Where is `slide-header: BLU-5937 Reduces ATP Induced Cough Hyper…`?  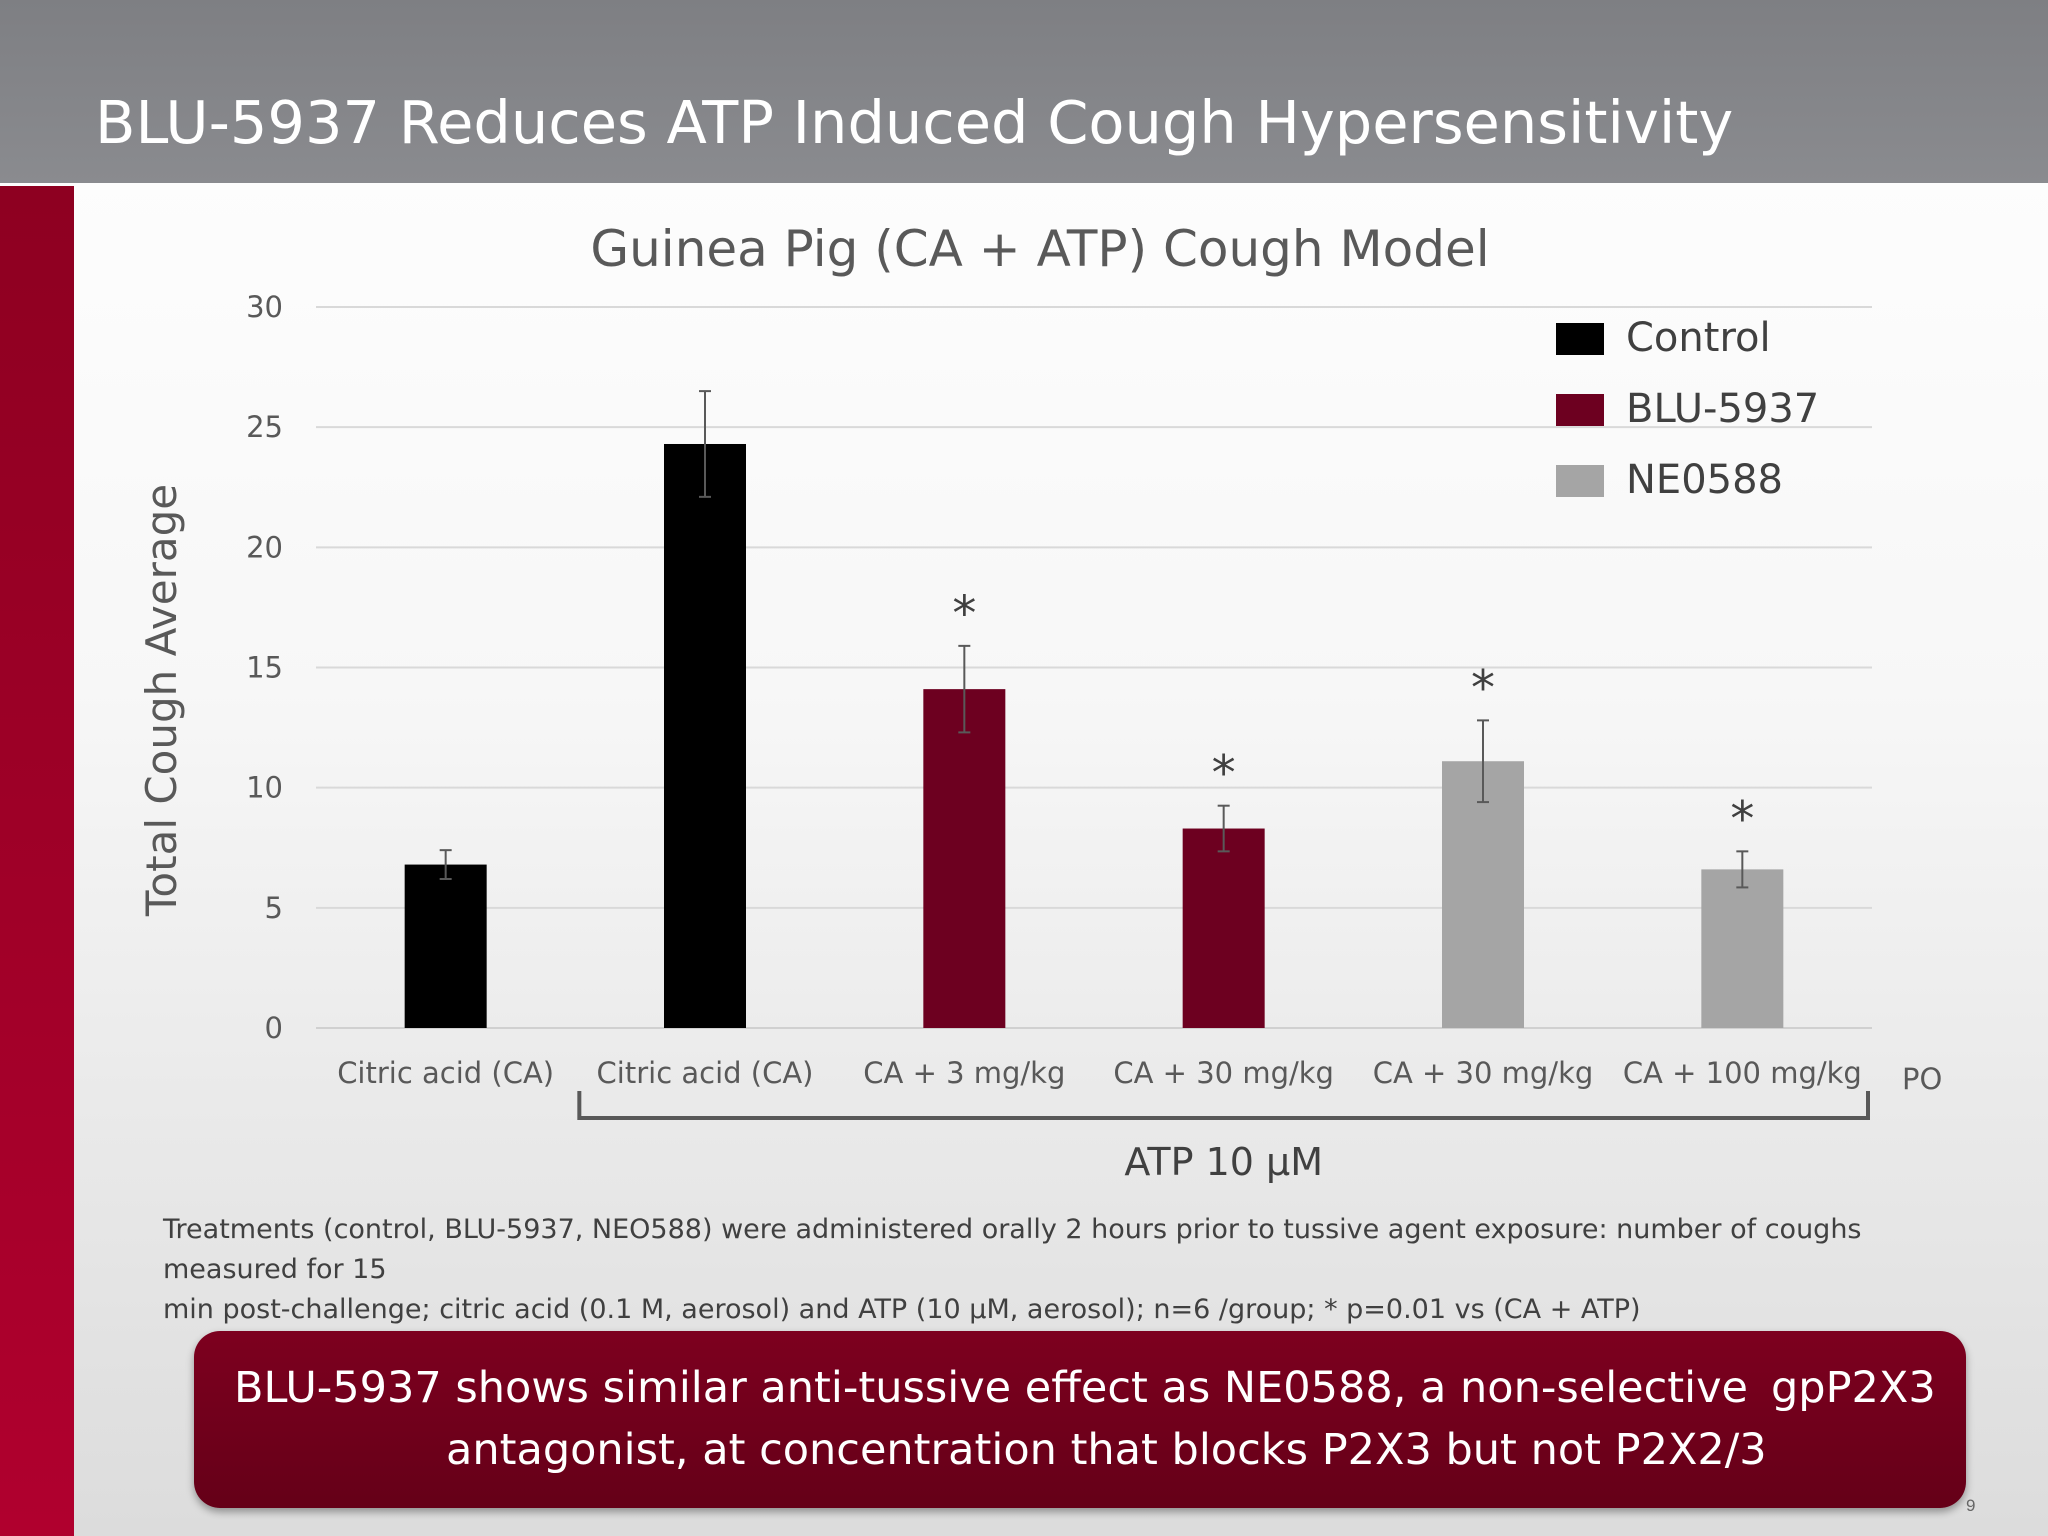 slide-header: BLU-5937 Reduces ATP Induced Cough Hyper… is located at coordinates (1024, 91).